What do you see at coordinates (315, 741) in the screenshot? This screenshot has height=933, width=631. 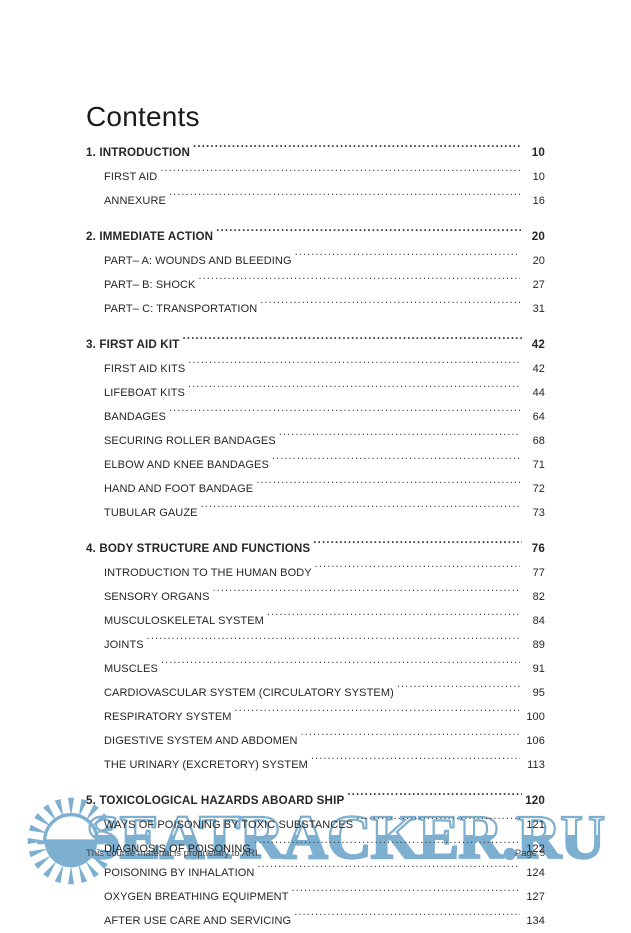 I see `toc-item-entry: DIGESTIVE SYSTEM AND ABDOMEN 106` at bounding box center [315, 741].